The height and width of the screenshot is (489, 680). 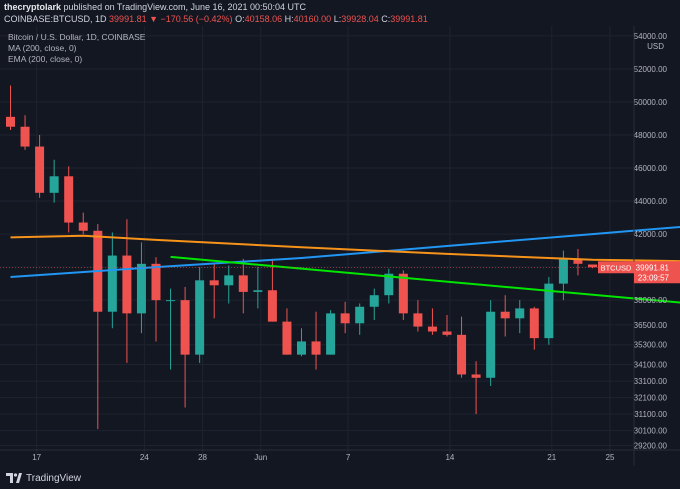 I want to click on price-tick-label: 36500.00, so click(x=651, y=325).